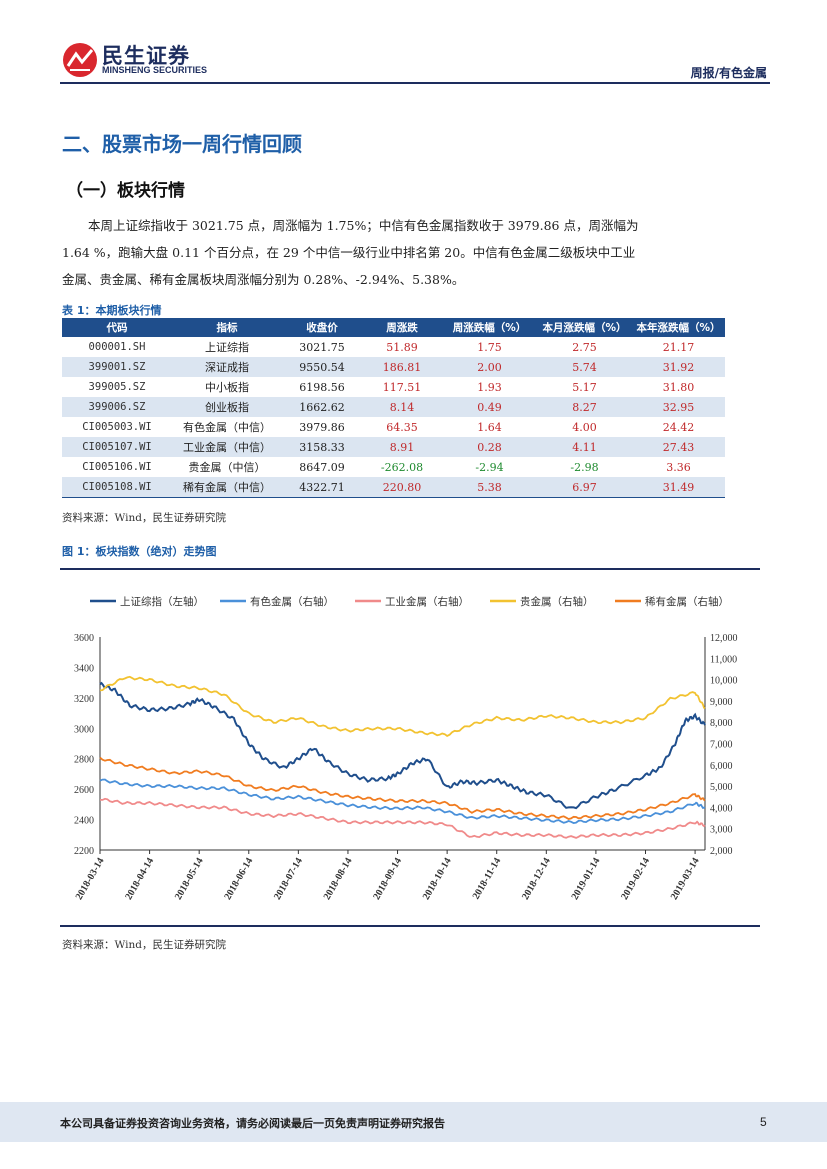  I want to click on table-row: 399006.SZ 创业板指 1662.62 8.14 0.49 8.27 32.95, so click(393, 407).